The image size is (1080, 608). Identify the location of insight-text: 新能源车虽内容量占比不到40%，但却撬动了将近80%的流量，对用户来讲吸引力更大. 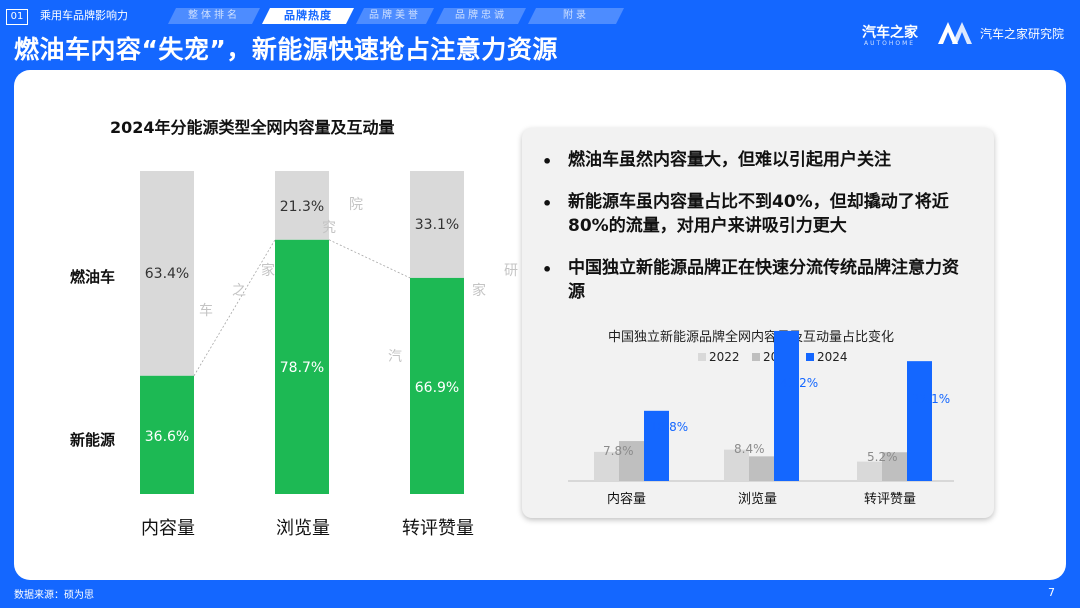
(758, 214).